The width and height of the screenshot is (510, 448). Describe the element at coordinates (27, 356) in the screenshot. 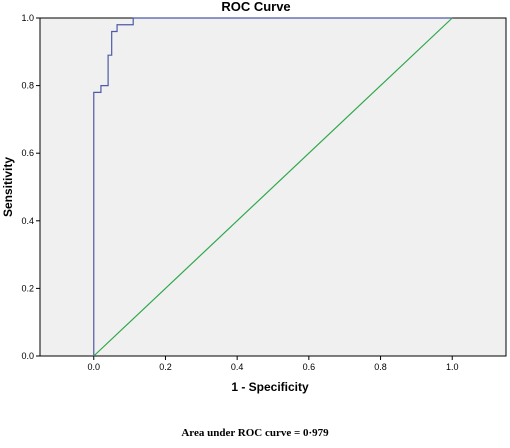

I see `y-tick-label: 0.0` at that location.